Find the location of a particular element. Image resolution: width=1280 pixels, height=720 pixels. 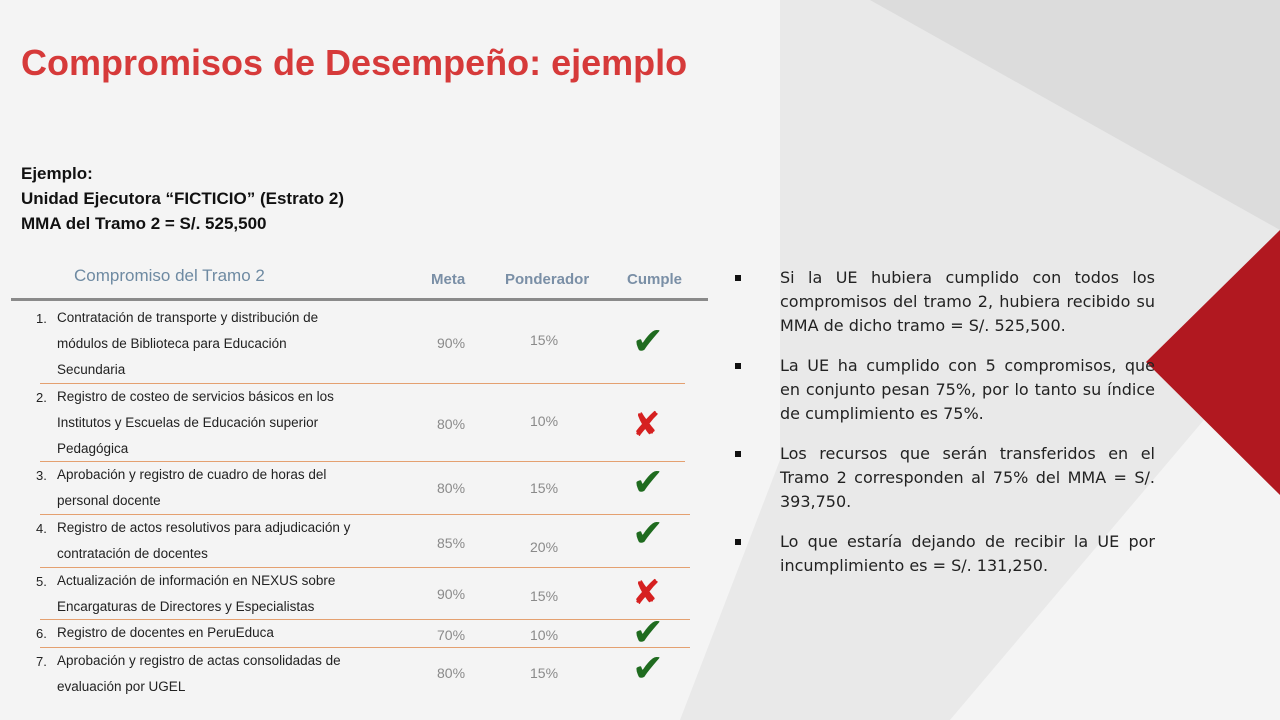

header-commitment: Compromiso del Tramo 2 is located at coordinates (169, 275).